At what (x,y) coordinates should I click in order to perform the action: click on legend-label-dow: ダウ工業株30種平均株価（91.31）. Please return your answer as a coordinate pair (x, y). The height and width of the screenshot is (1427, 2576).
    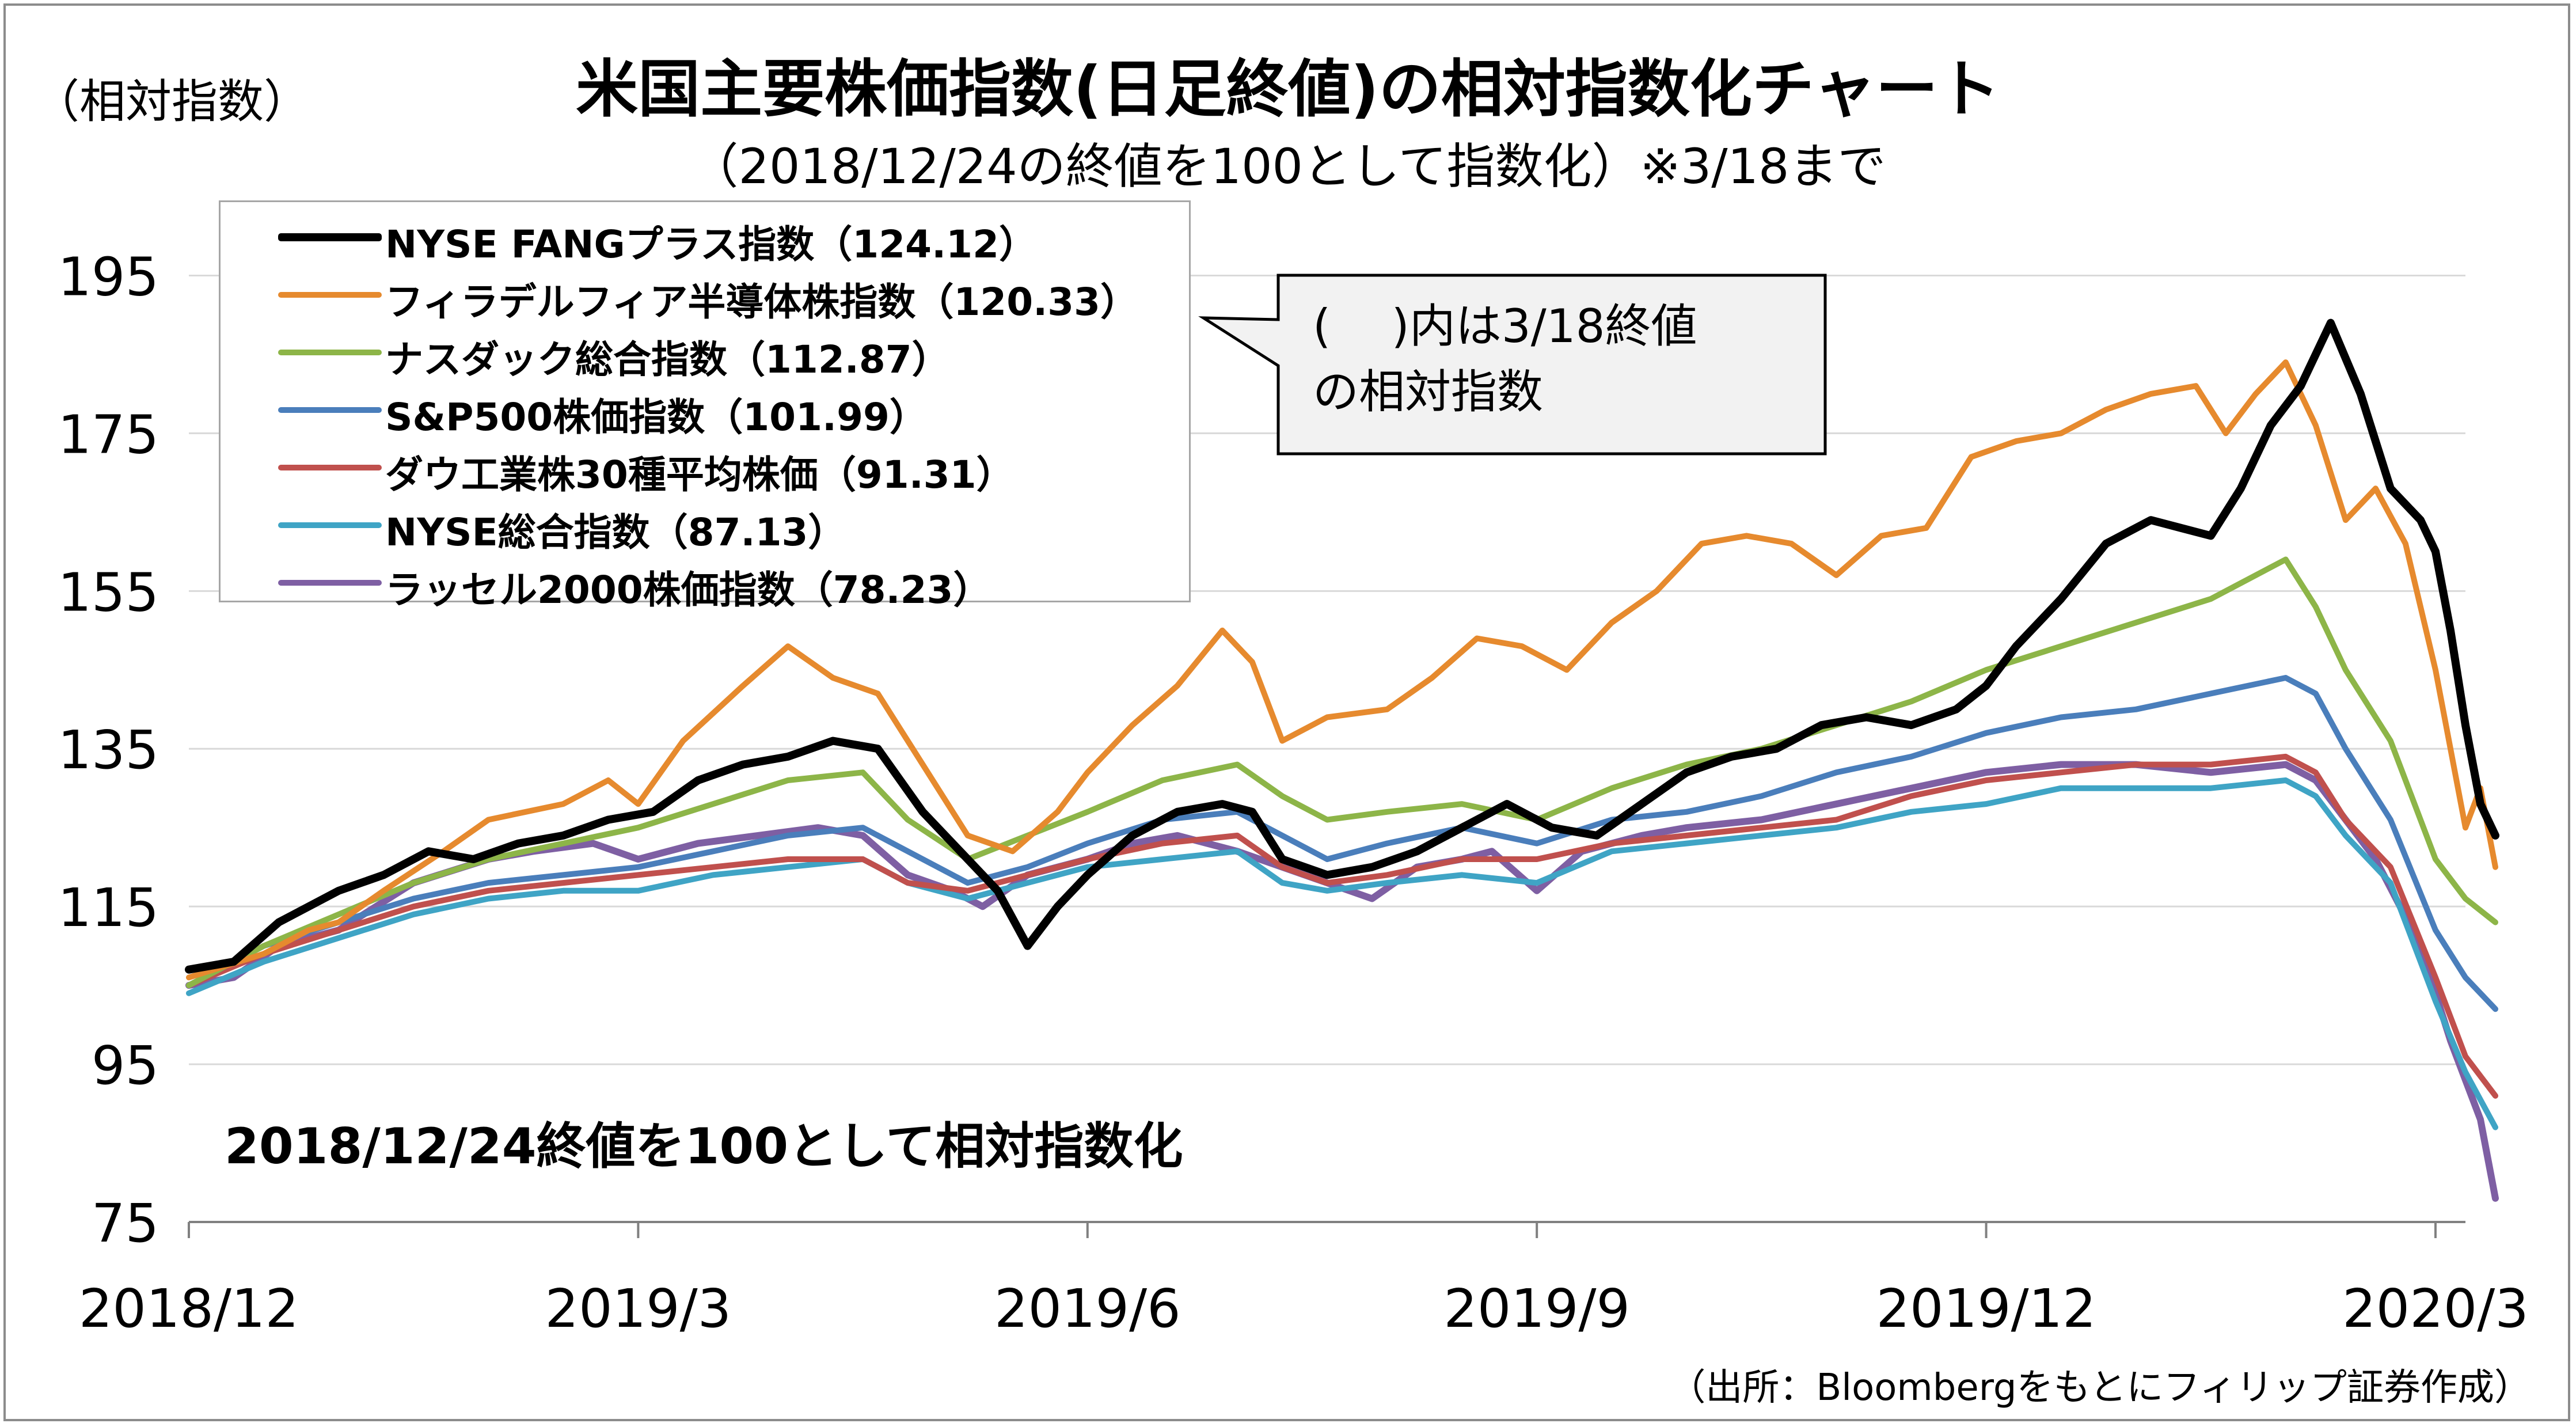
    Looking at the image, I should click on (700, 475).